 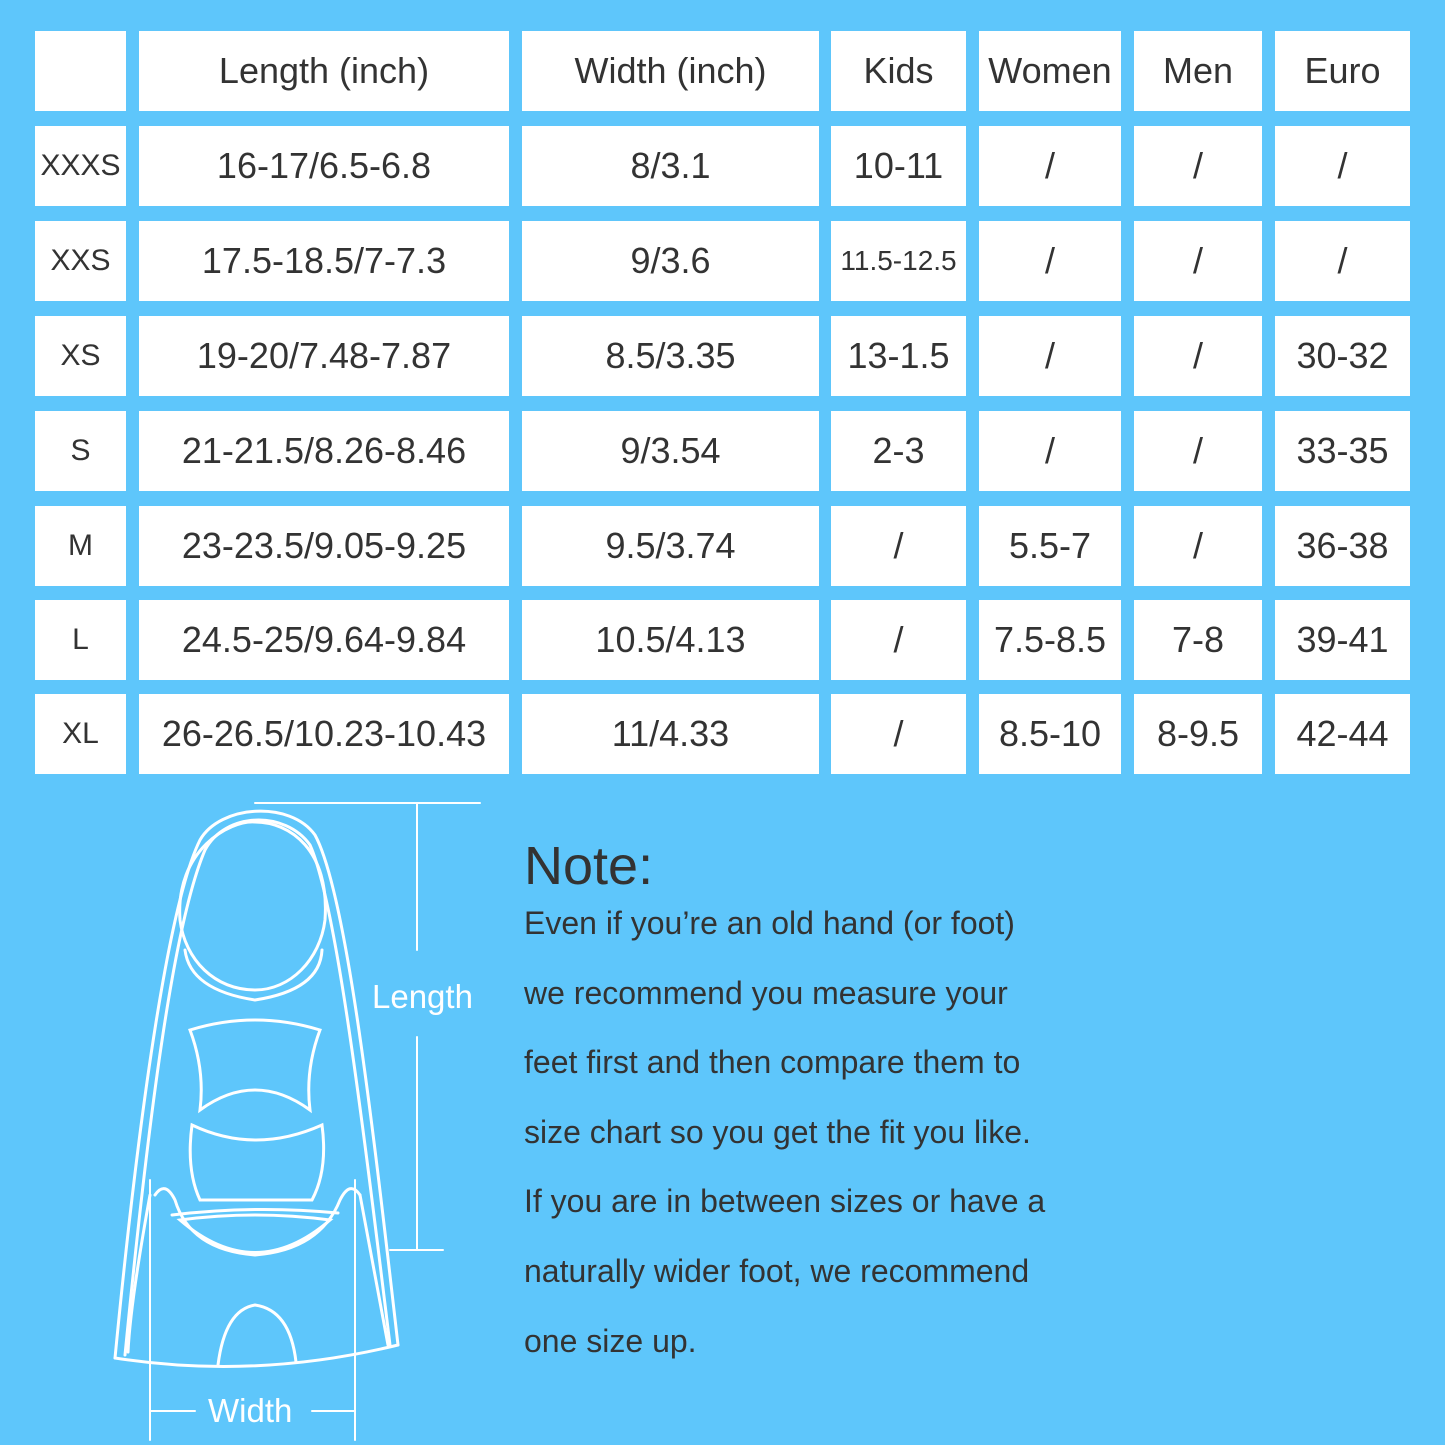 What do you see at coordinates (766, 992) in the screenshot?
I see `note-line: we recommend you measure your` at bounding box center [766, 992].